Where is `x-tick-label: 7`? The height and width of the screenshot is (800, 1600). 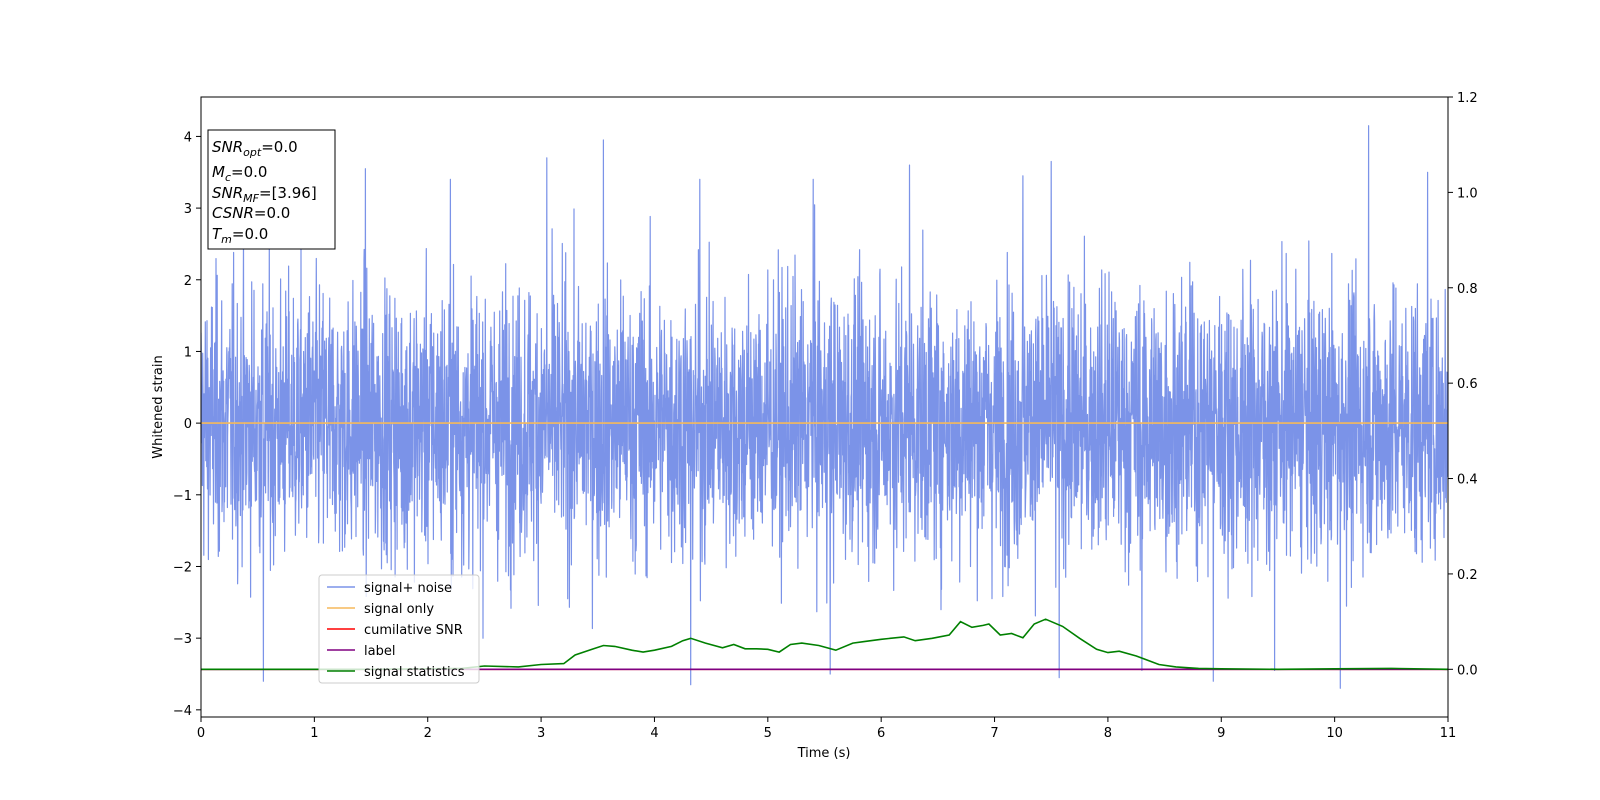
x-tick-label: 7 is located at coordinates (994, 733).